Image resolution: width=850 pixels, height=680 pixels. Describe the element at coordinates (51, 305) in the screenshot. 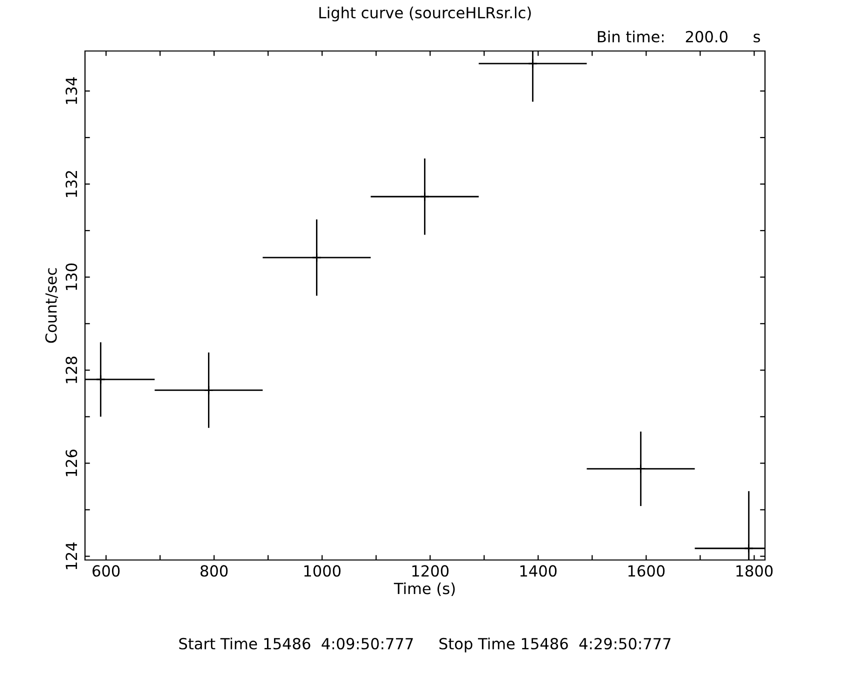

I see `y-axis-title: Count/sec` at that location.